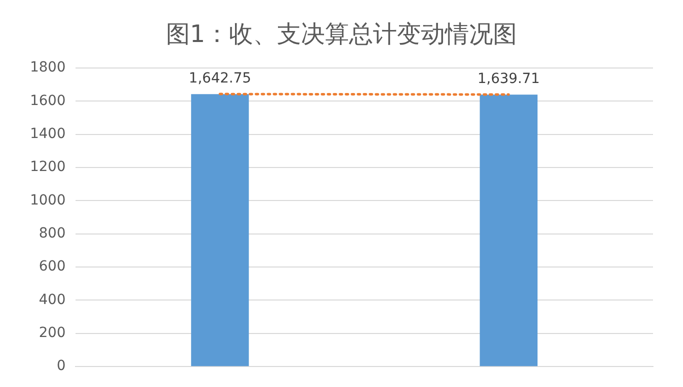 This screenshot has width=683, height=387. Describe the element at coordinates (52, 333) in the screenshot. I see `y-tick-label: 200` at that location.